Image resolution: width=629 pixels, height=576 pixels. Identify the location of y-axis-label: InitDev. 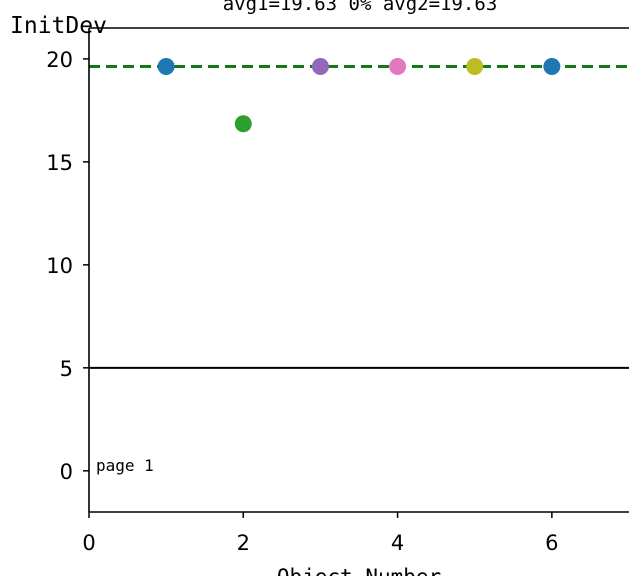
(58, 26).